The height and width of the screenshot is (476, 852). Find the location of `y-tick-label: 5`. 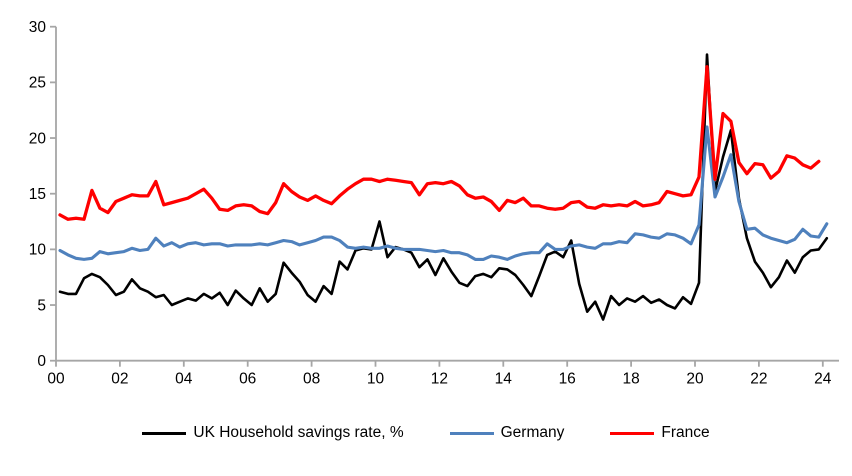

y-tick-label: 5 is located at coordinates (41, 305).